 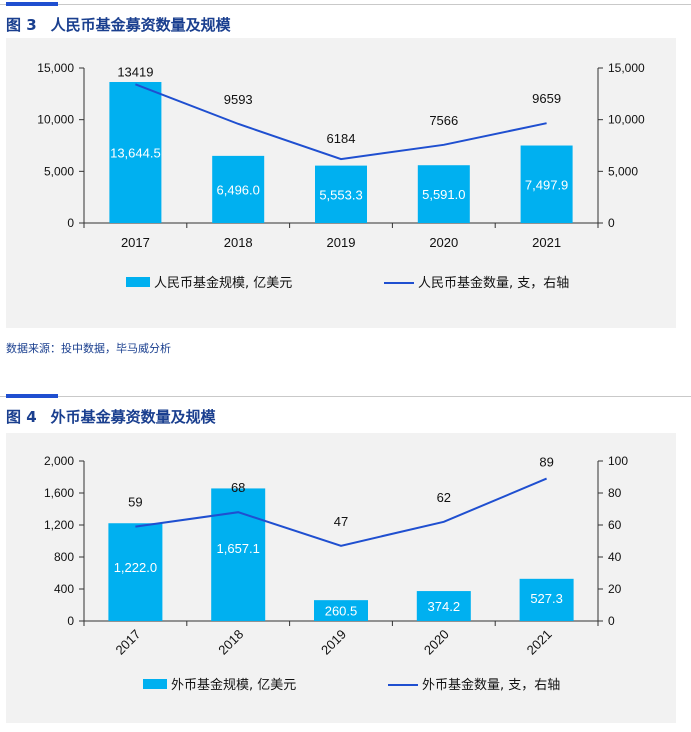 I want to click on figure-3-title: 图 3 人民币基金募资数量及规模, so click(x=118, y=24).